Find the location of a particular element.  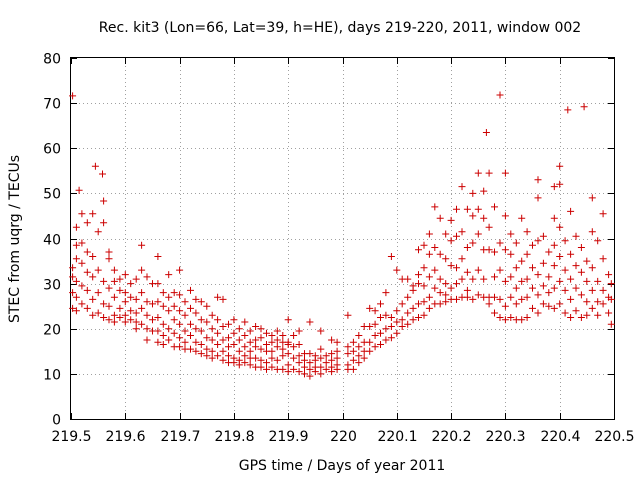

x-tick-label: 220.4 is located at coordinates (560, 437).